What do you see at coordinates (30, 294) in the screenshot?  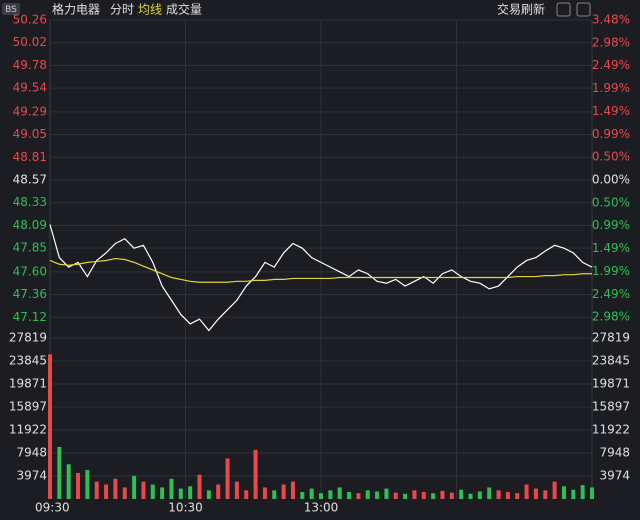 I see `y-tick-label: 47.36` at bounding box center [30, 294].